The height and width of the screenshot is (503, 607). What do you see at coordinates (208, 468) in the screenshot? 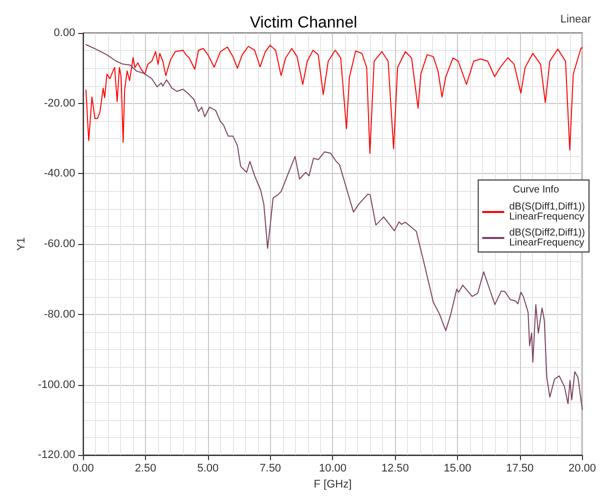
I see `x-tick-label: 5.00` at bounding box center [208, 468].